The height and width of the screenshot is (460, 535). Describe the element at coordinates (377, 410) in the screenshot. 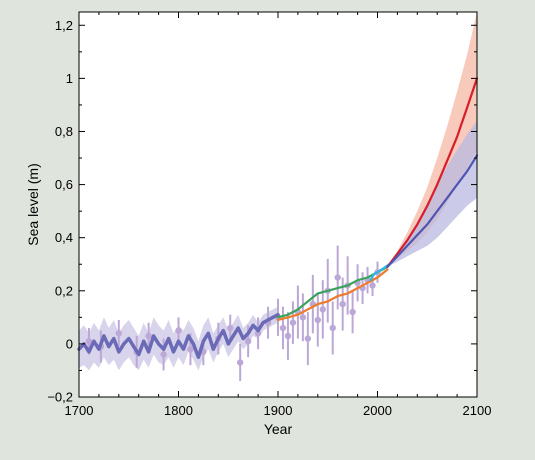

I see `x-tick-label: 2000` at that location.